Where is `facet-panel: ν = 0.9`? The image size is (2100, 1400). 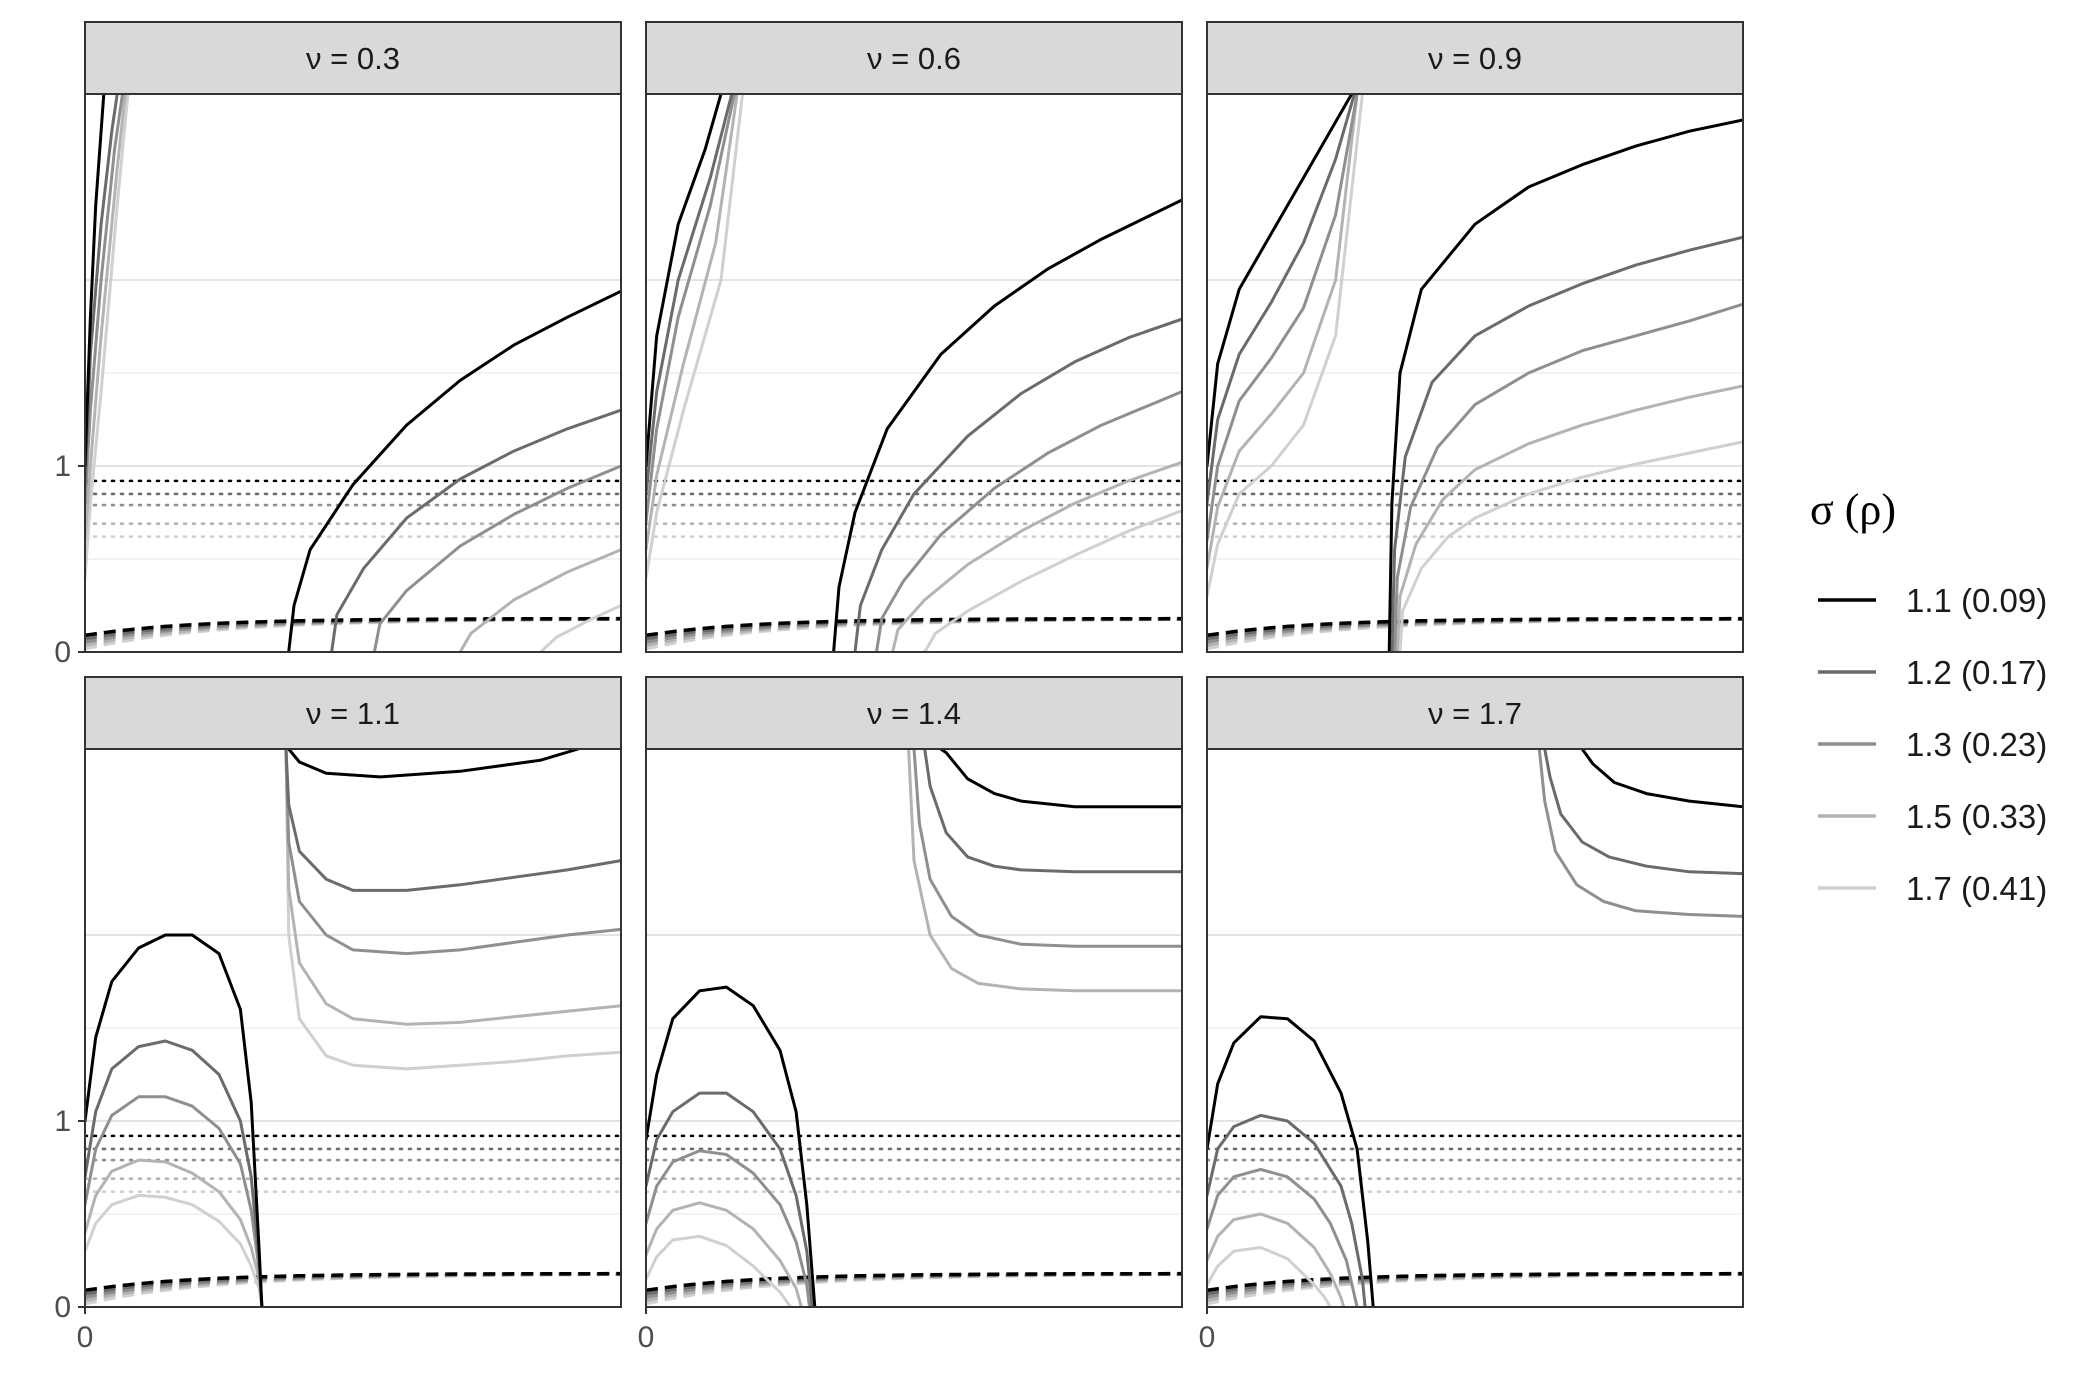 facet-panel: ν = 0.9 is located at coordinates (1475, 337).